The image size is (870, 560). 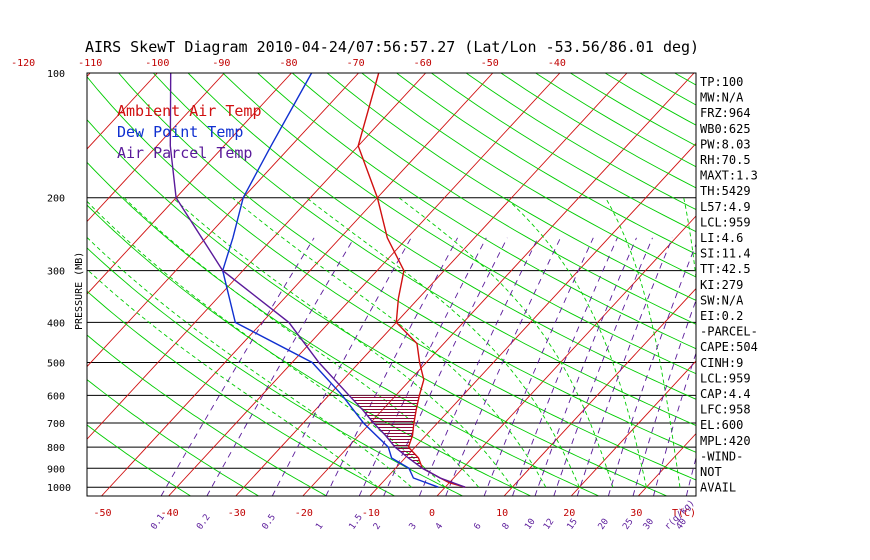 I want to click on index-item: EL:600, so click(x=721, y=425).